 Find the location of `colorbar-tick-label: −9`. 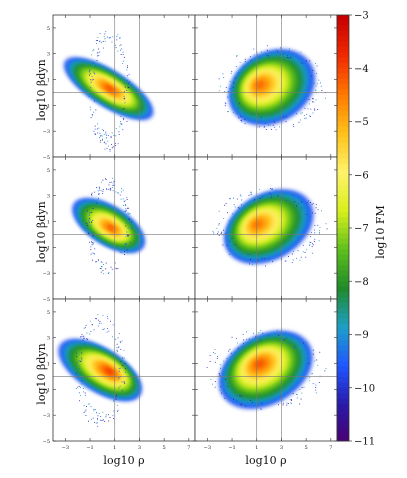

colorbar-tick-label: −9 is located at coordinates (361, 335).